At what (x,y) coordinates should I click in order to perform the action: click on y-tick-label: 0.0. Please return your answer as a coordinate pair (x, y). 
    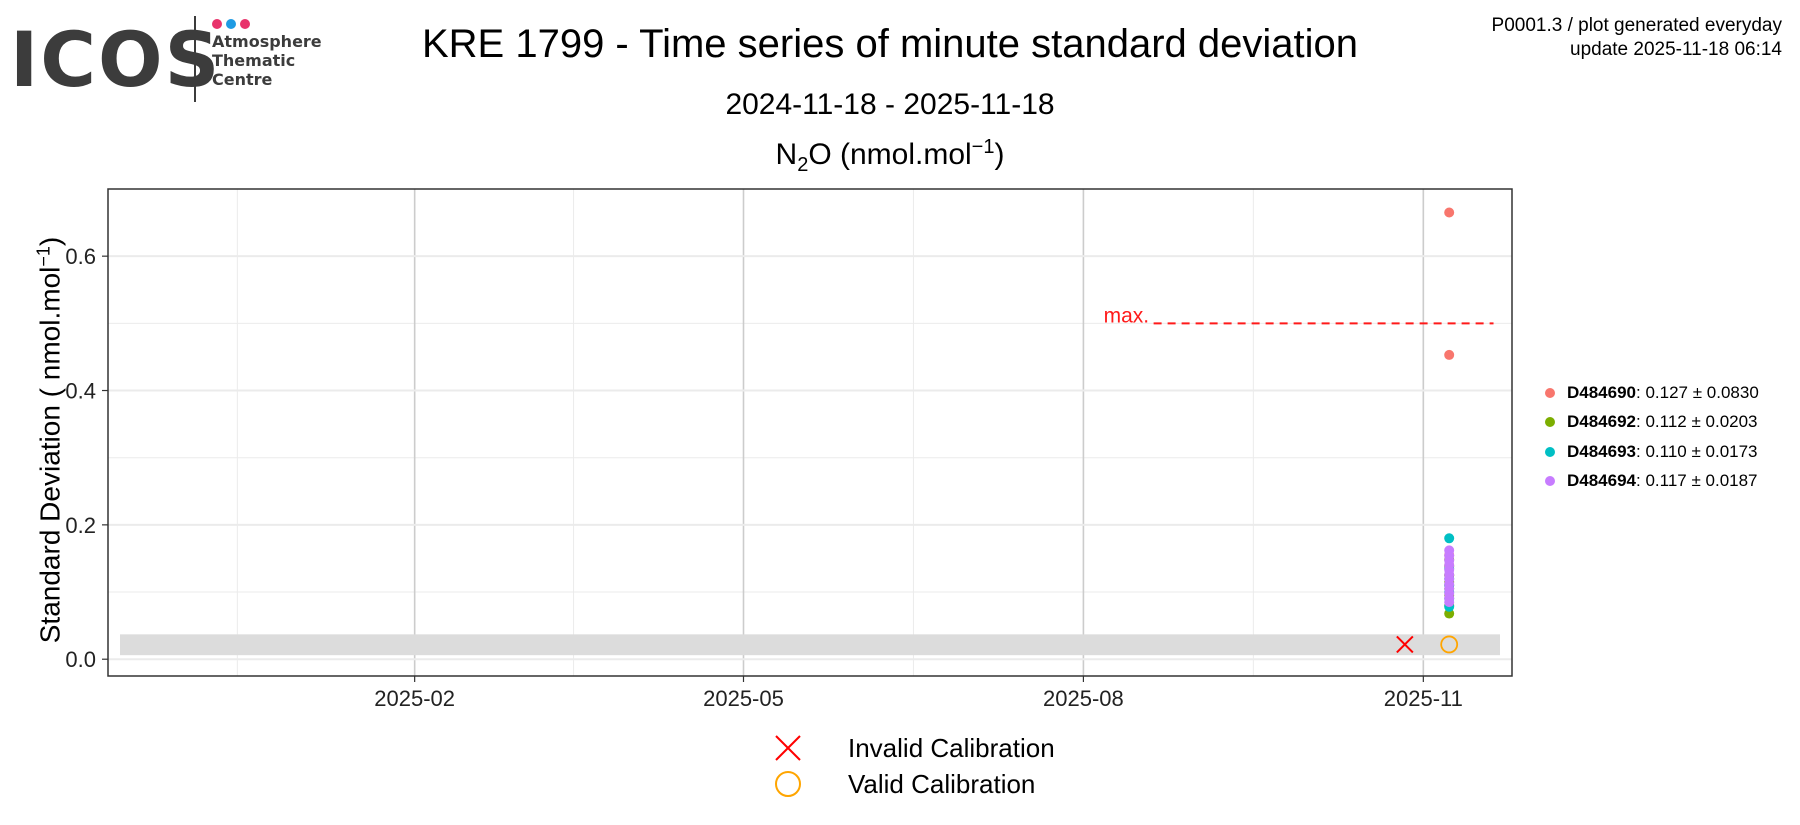
    Looking at the image, I should click on (80, 659).